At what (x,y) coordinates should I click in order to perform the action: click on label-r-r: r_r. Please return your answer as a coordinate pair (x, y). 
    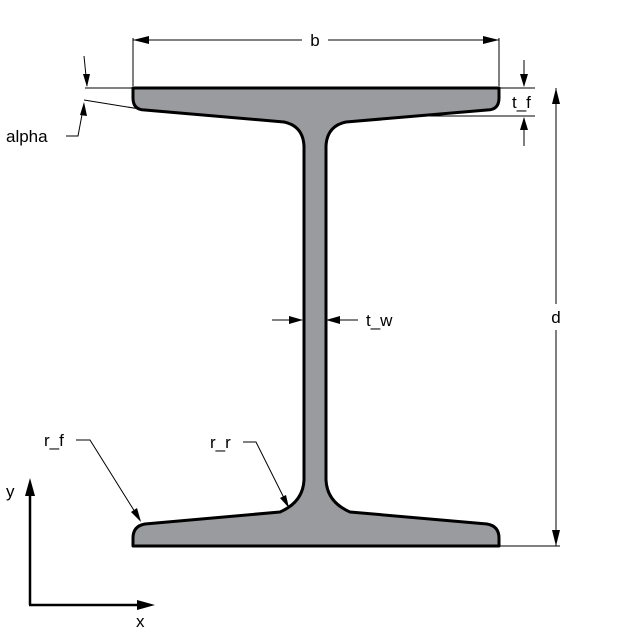
    Looking at the image, I should click on (220, 442).